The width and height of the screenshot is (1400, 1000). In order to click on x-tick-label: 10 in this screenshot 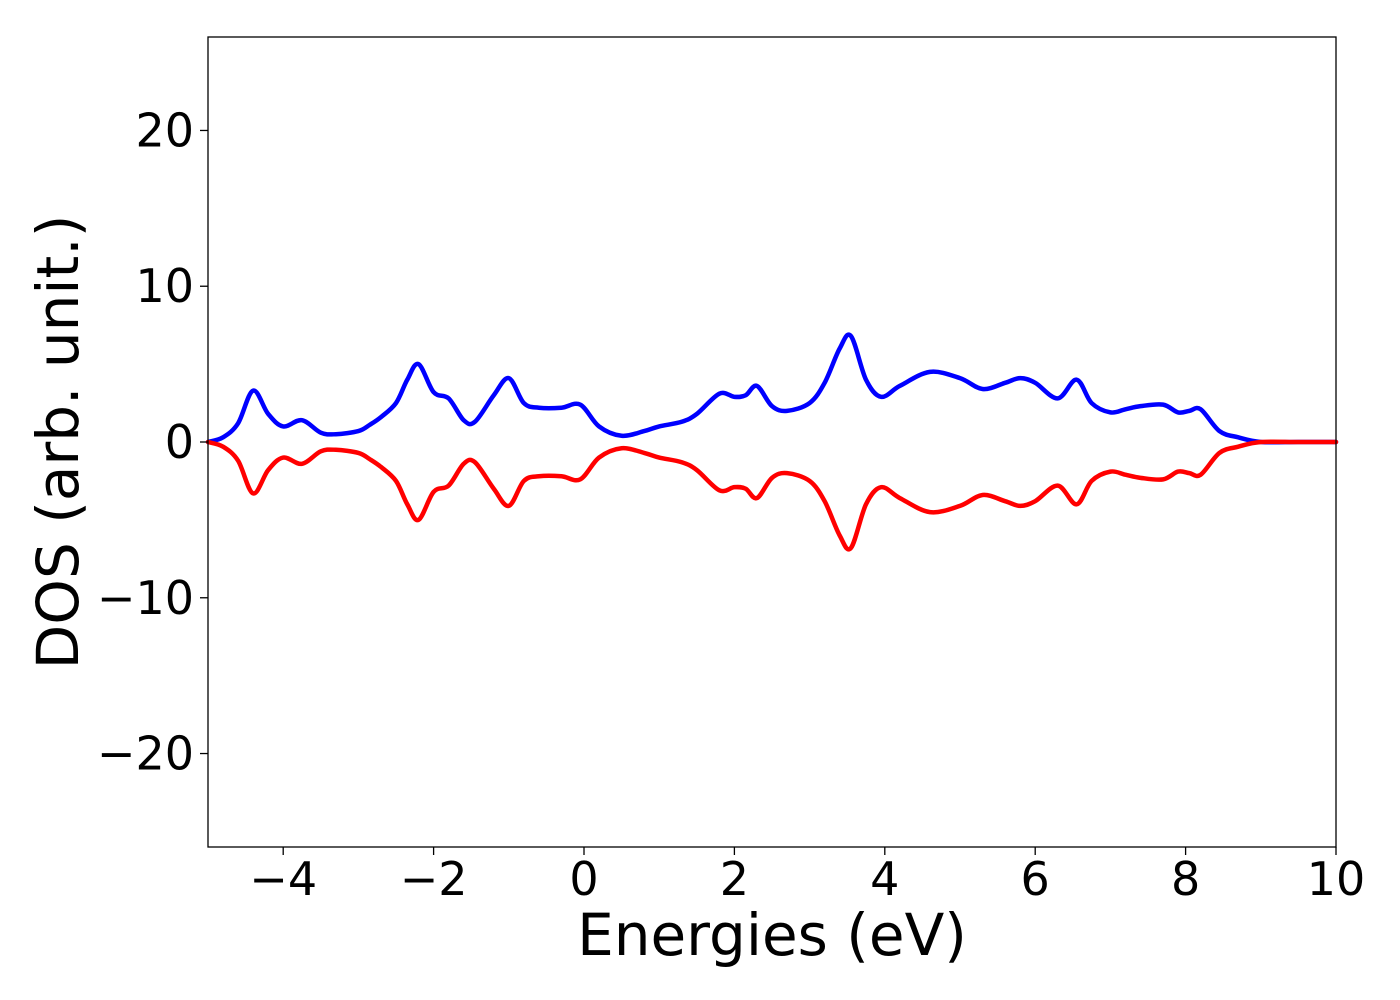, I will do `click(1336, 879)`.